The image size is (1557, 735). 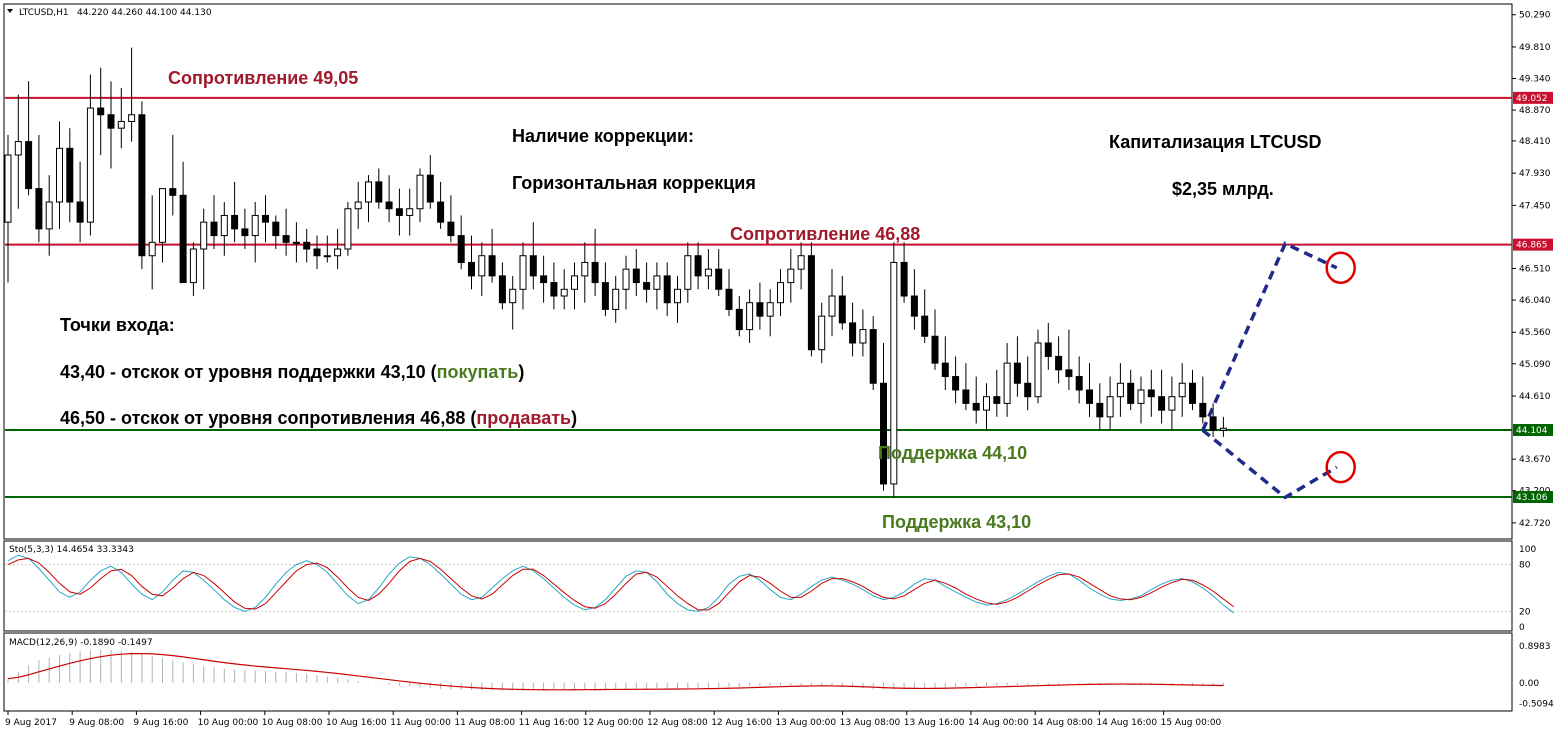 What do you see at coordinates (1269, 464) in the screenshot?
I see `down-path-forecast` at bounding box center [1269, 464].